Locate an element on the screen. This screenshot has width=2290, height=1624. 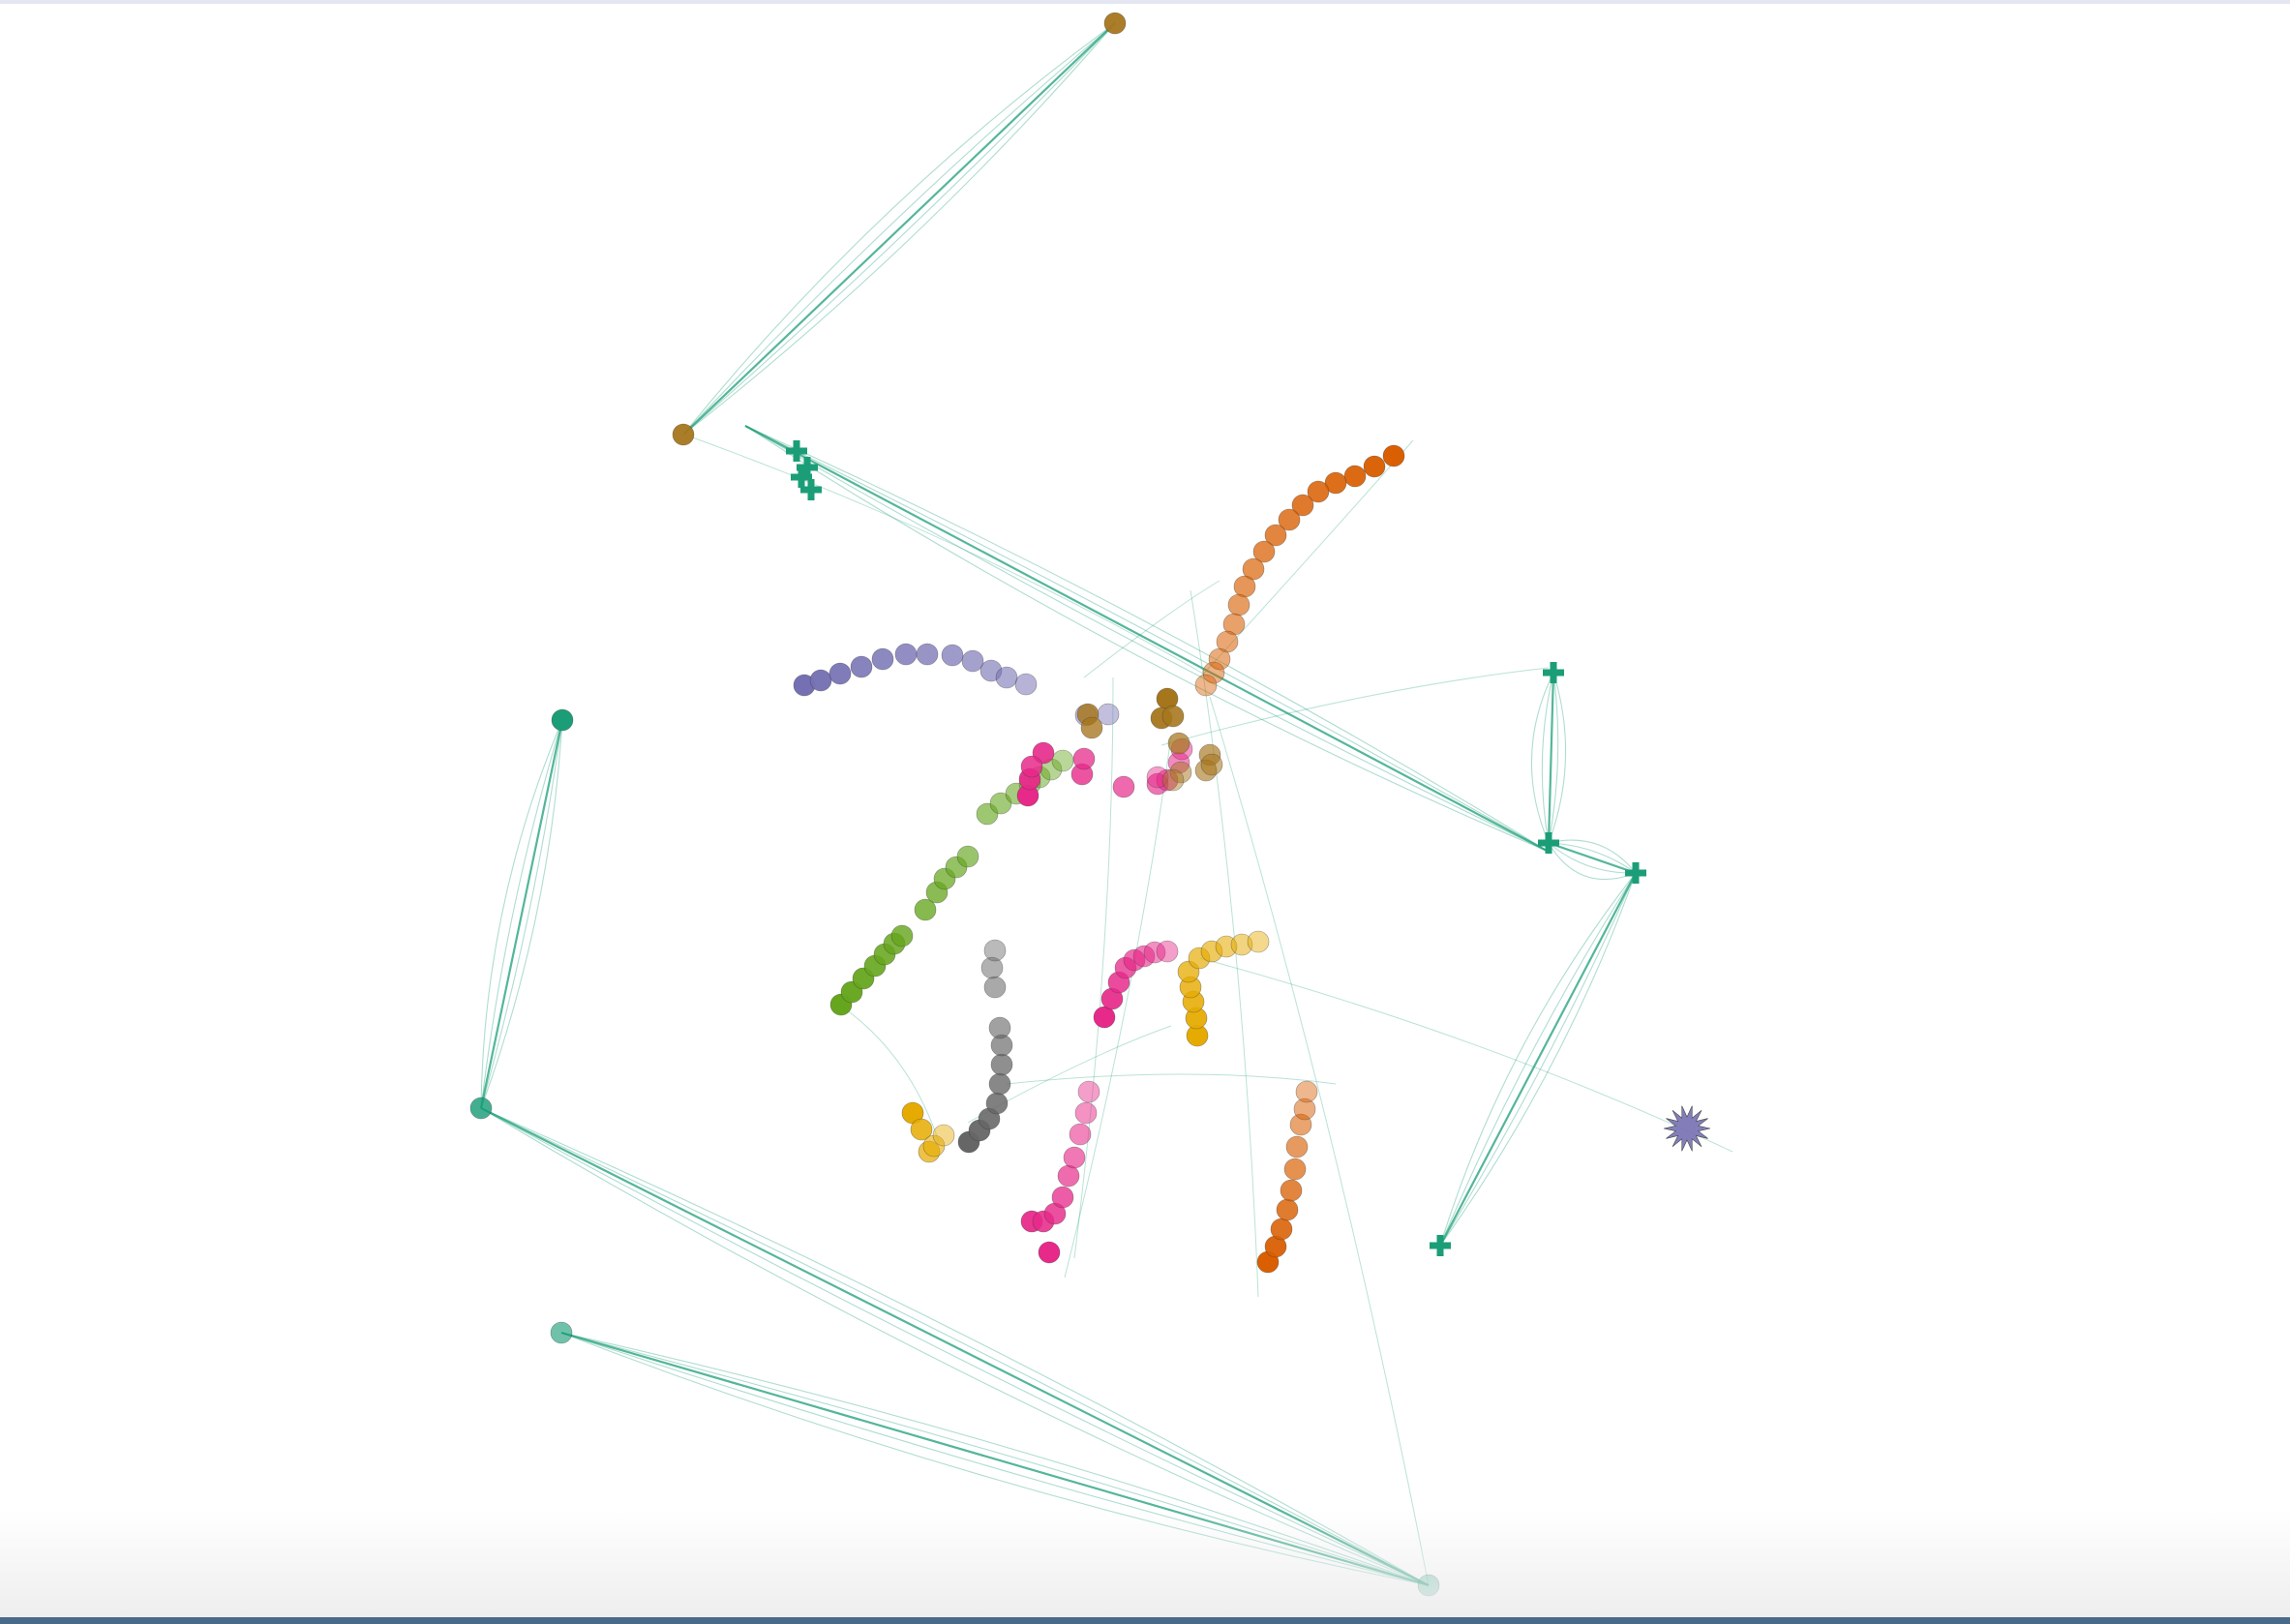
series-small-cluster is located at coordinates (928, 1132).